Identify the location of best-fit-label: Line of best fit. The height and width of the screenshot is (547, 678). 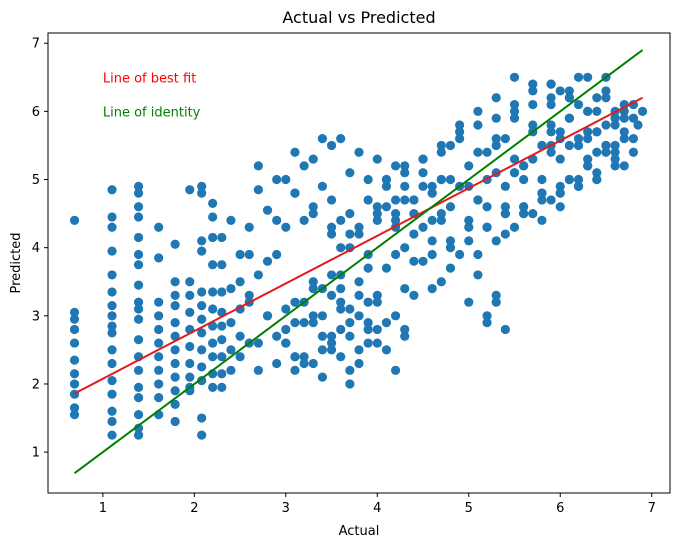
(149, 78).